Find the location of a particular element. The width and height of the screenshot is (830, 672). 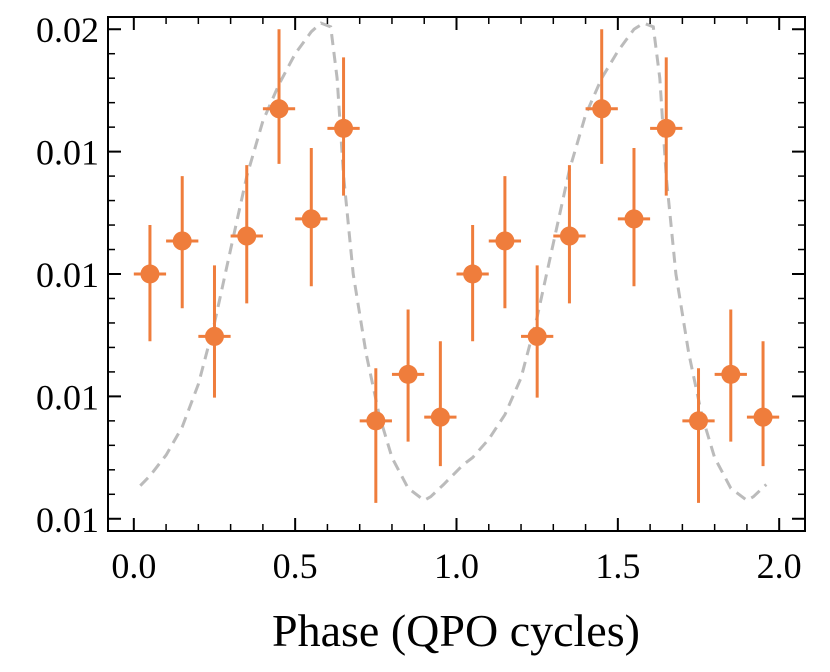

x-tick-label: 1.5 is located at coordinates (617, 566).